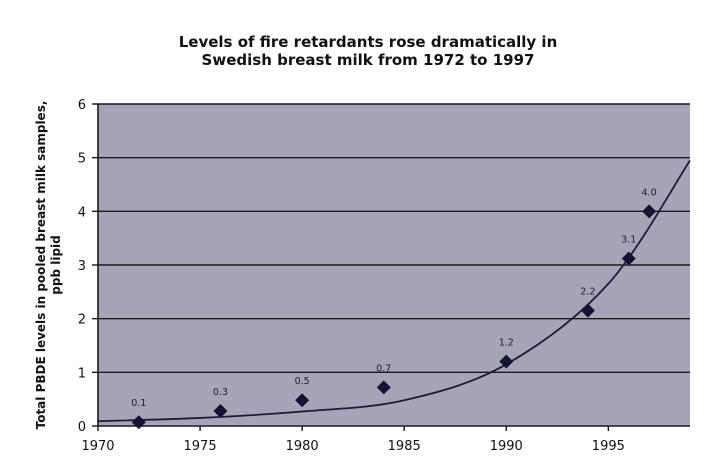  I want to click on y-tick-label: 0, so click(82, 427).